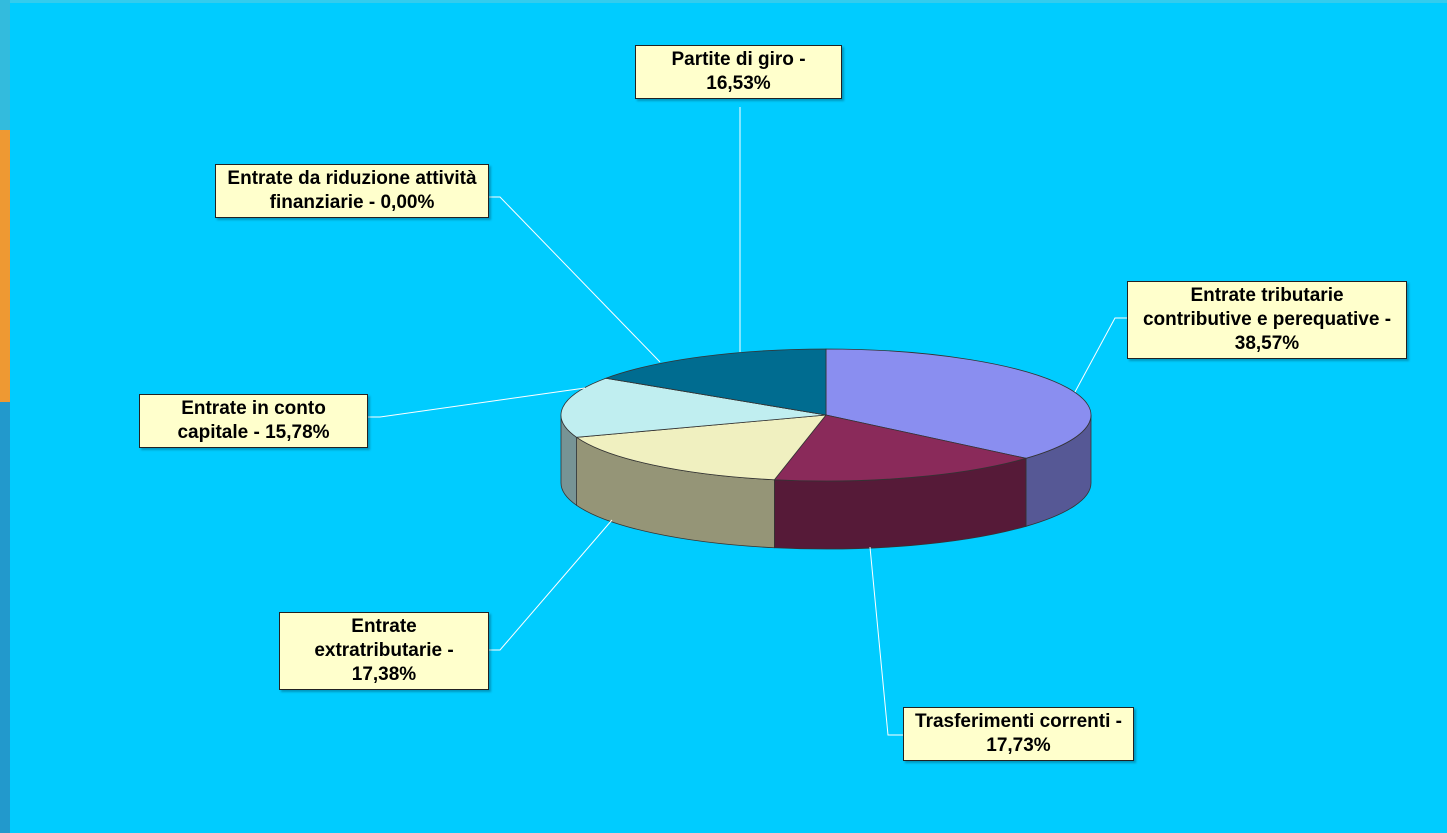 The height and width of the screenshot is (833, 1447). Describe the element at coordinates (253, 421) in the screenshot. I see `data-label: Entrate in conto capitale - 15,78%` at that location.